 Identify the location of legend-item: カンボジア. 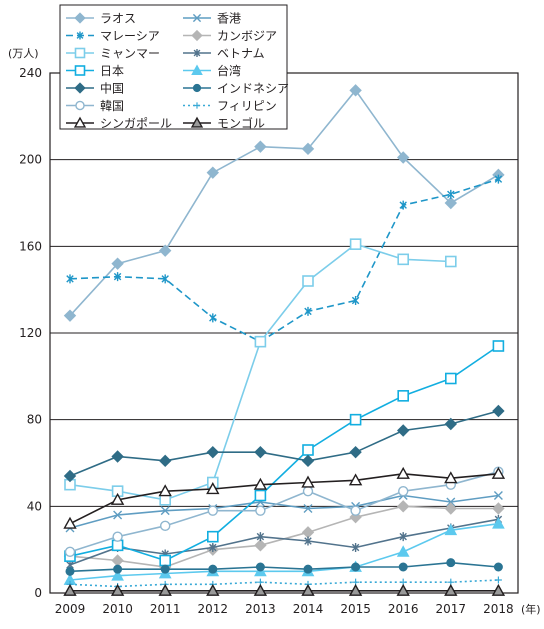
(230, 36).